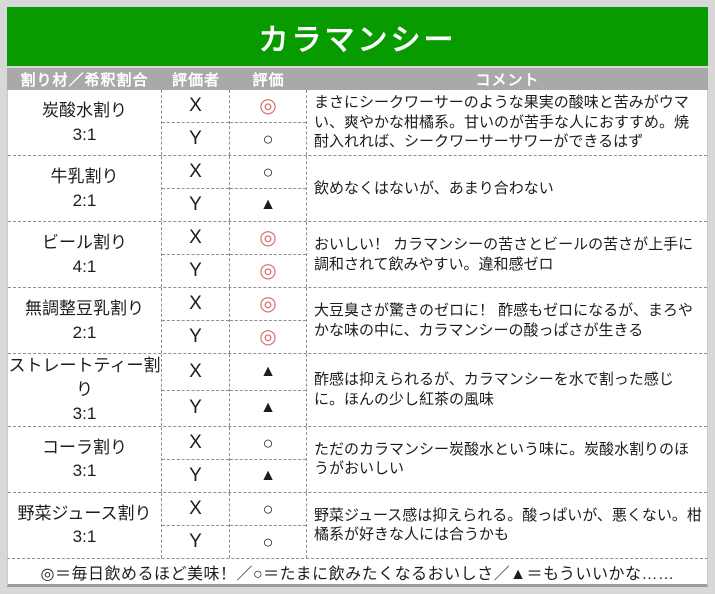 Image resolution: width=715 pixels, height=594 pixels. Describe the element at coordinates (268, 80) in the screenshot. I see `column-header-rating: 評価` at that location.